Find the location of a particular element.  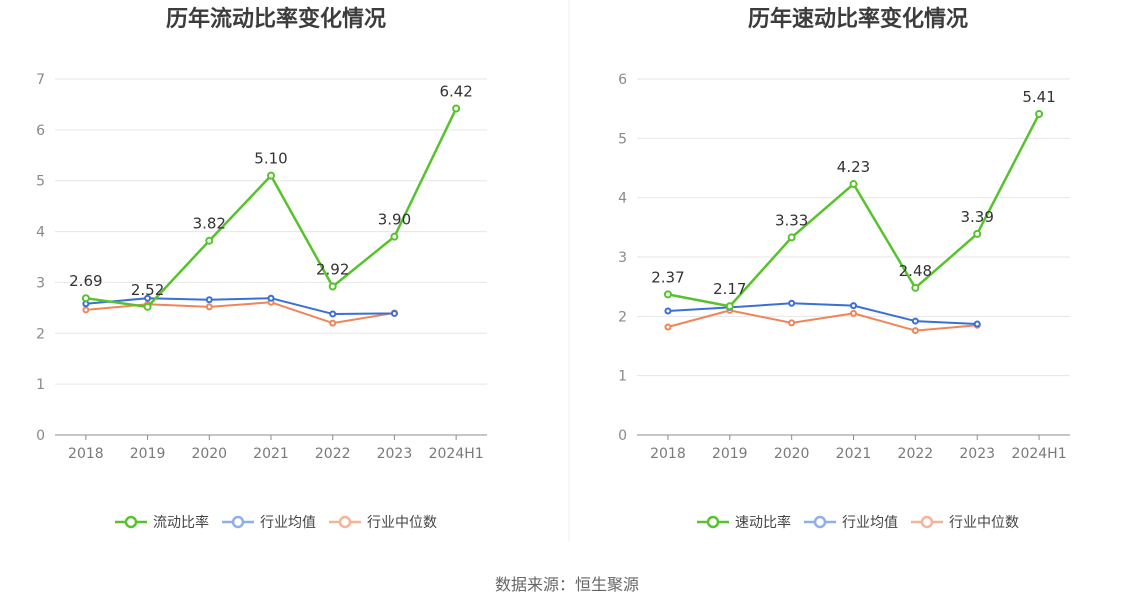

ratio-data-label: 4.23 is located at coordinates (853, 167).